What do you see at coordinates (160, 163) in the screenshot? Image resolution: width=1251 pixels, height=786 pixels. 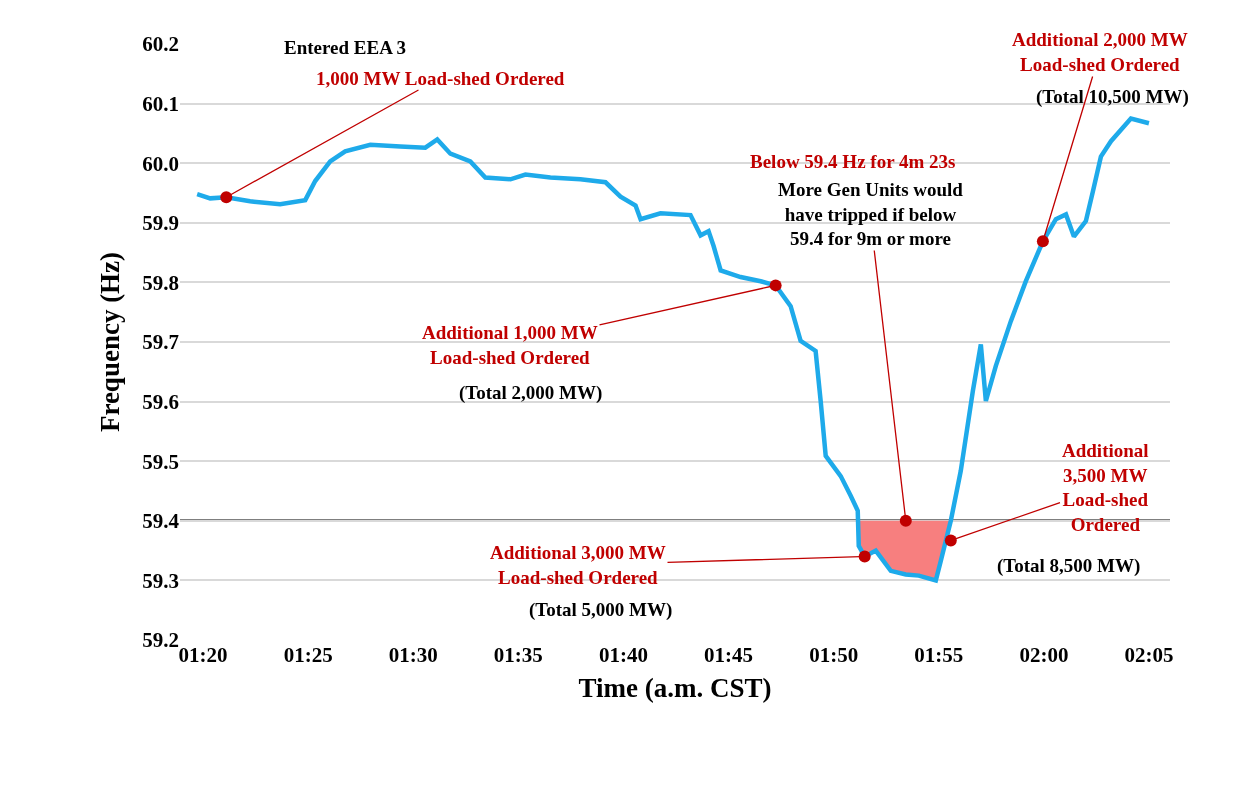 I see `y-tick-label: 60.0` at bounding box center [160, 163].